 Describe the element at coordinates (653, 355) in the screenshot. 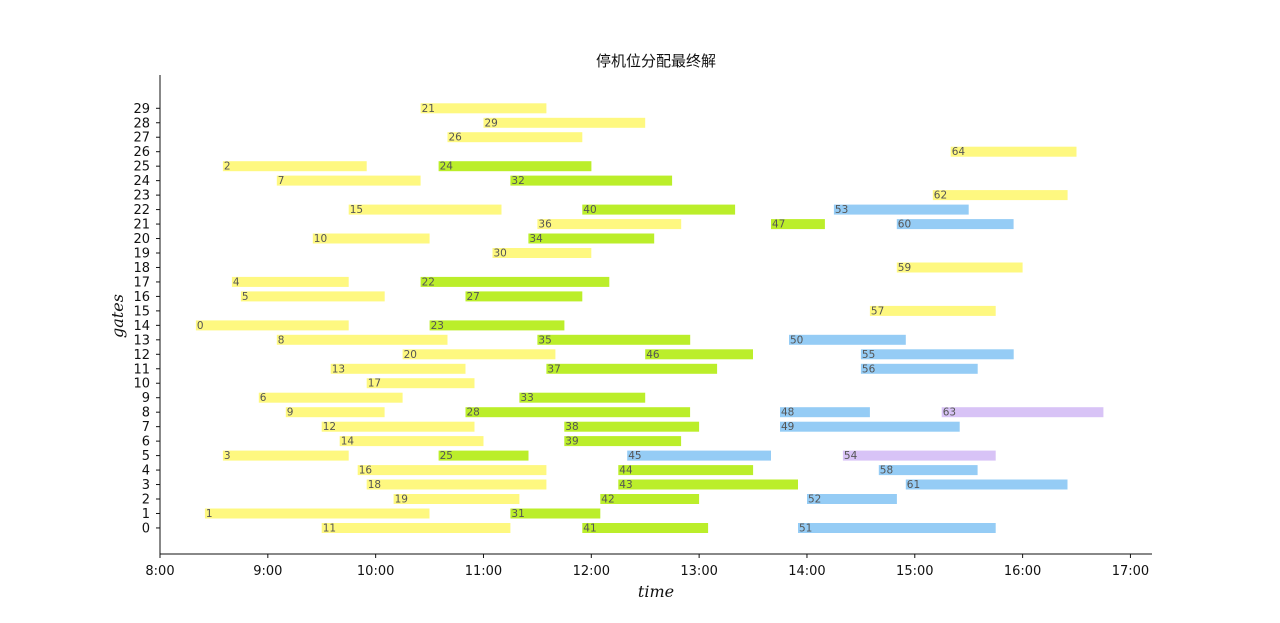

I see `flight-label-46: 46` at that location.